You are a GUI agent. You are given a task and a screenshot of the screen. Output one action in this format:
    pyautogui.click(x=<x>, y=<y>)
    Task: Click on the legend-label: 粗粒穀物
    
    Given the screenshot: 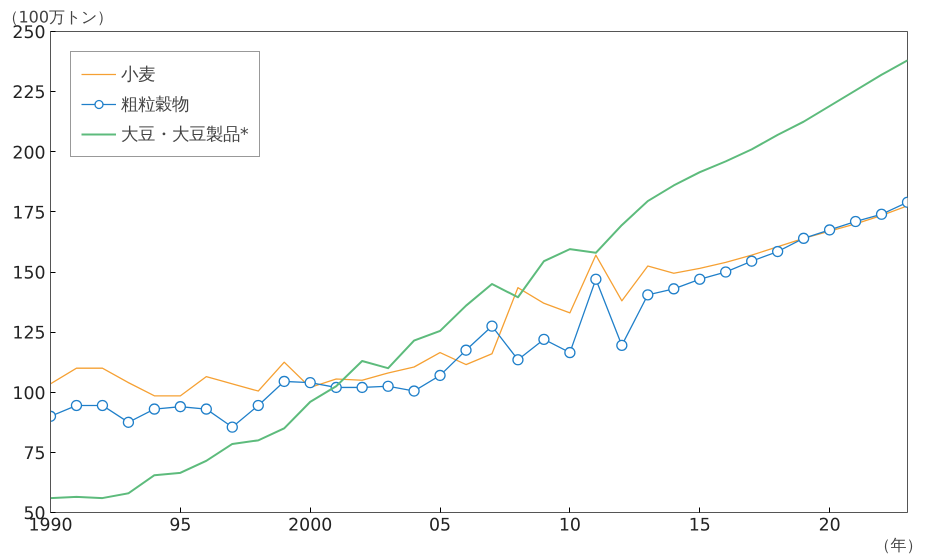 What is the action you would take?
    pyautogui.click(x=155, y=105)
    